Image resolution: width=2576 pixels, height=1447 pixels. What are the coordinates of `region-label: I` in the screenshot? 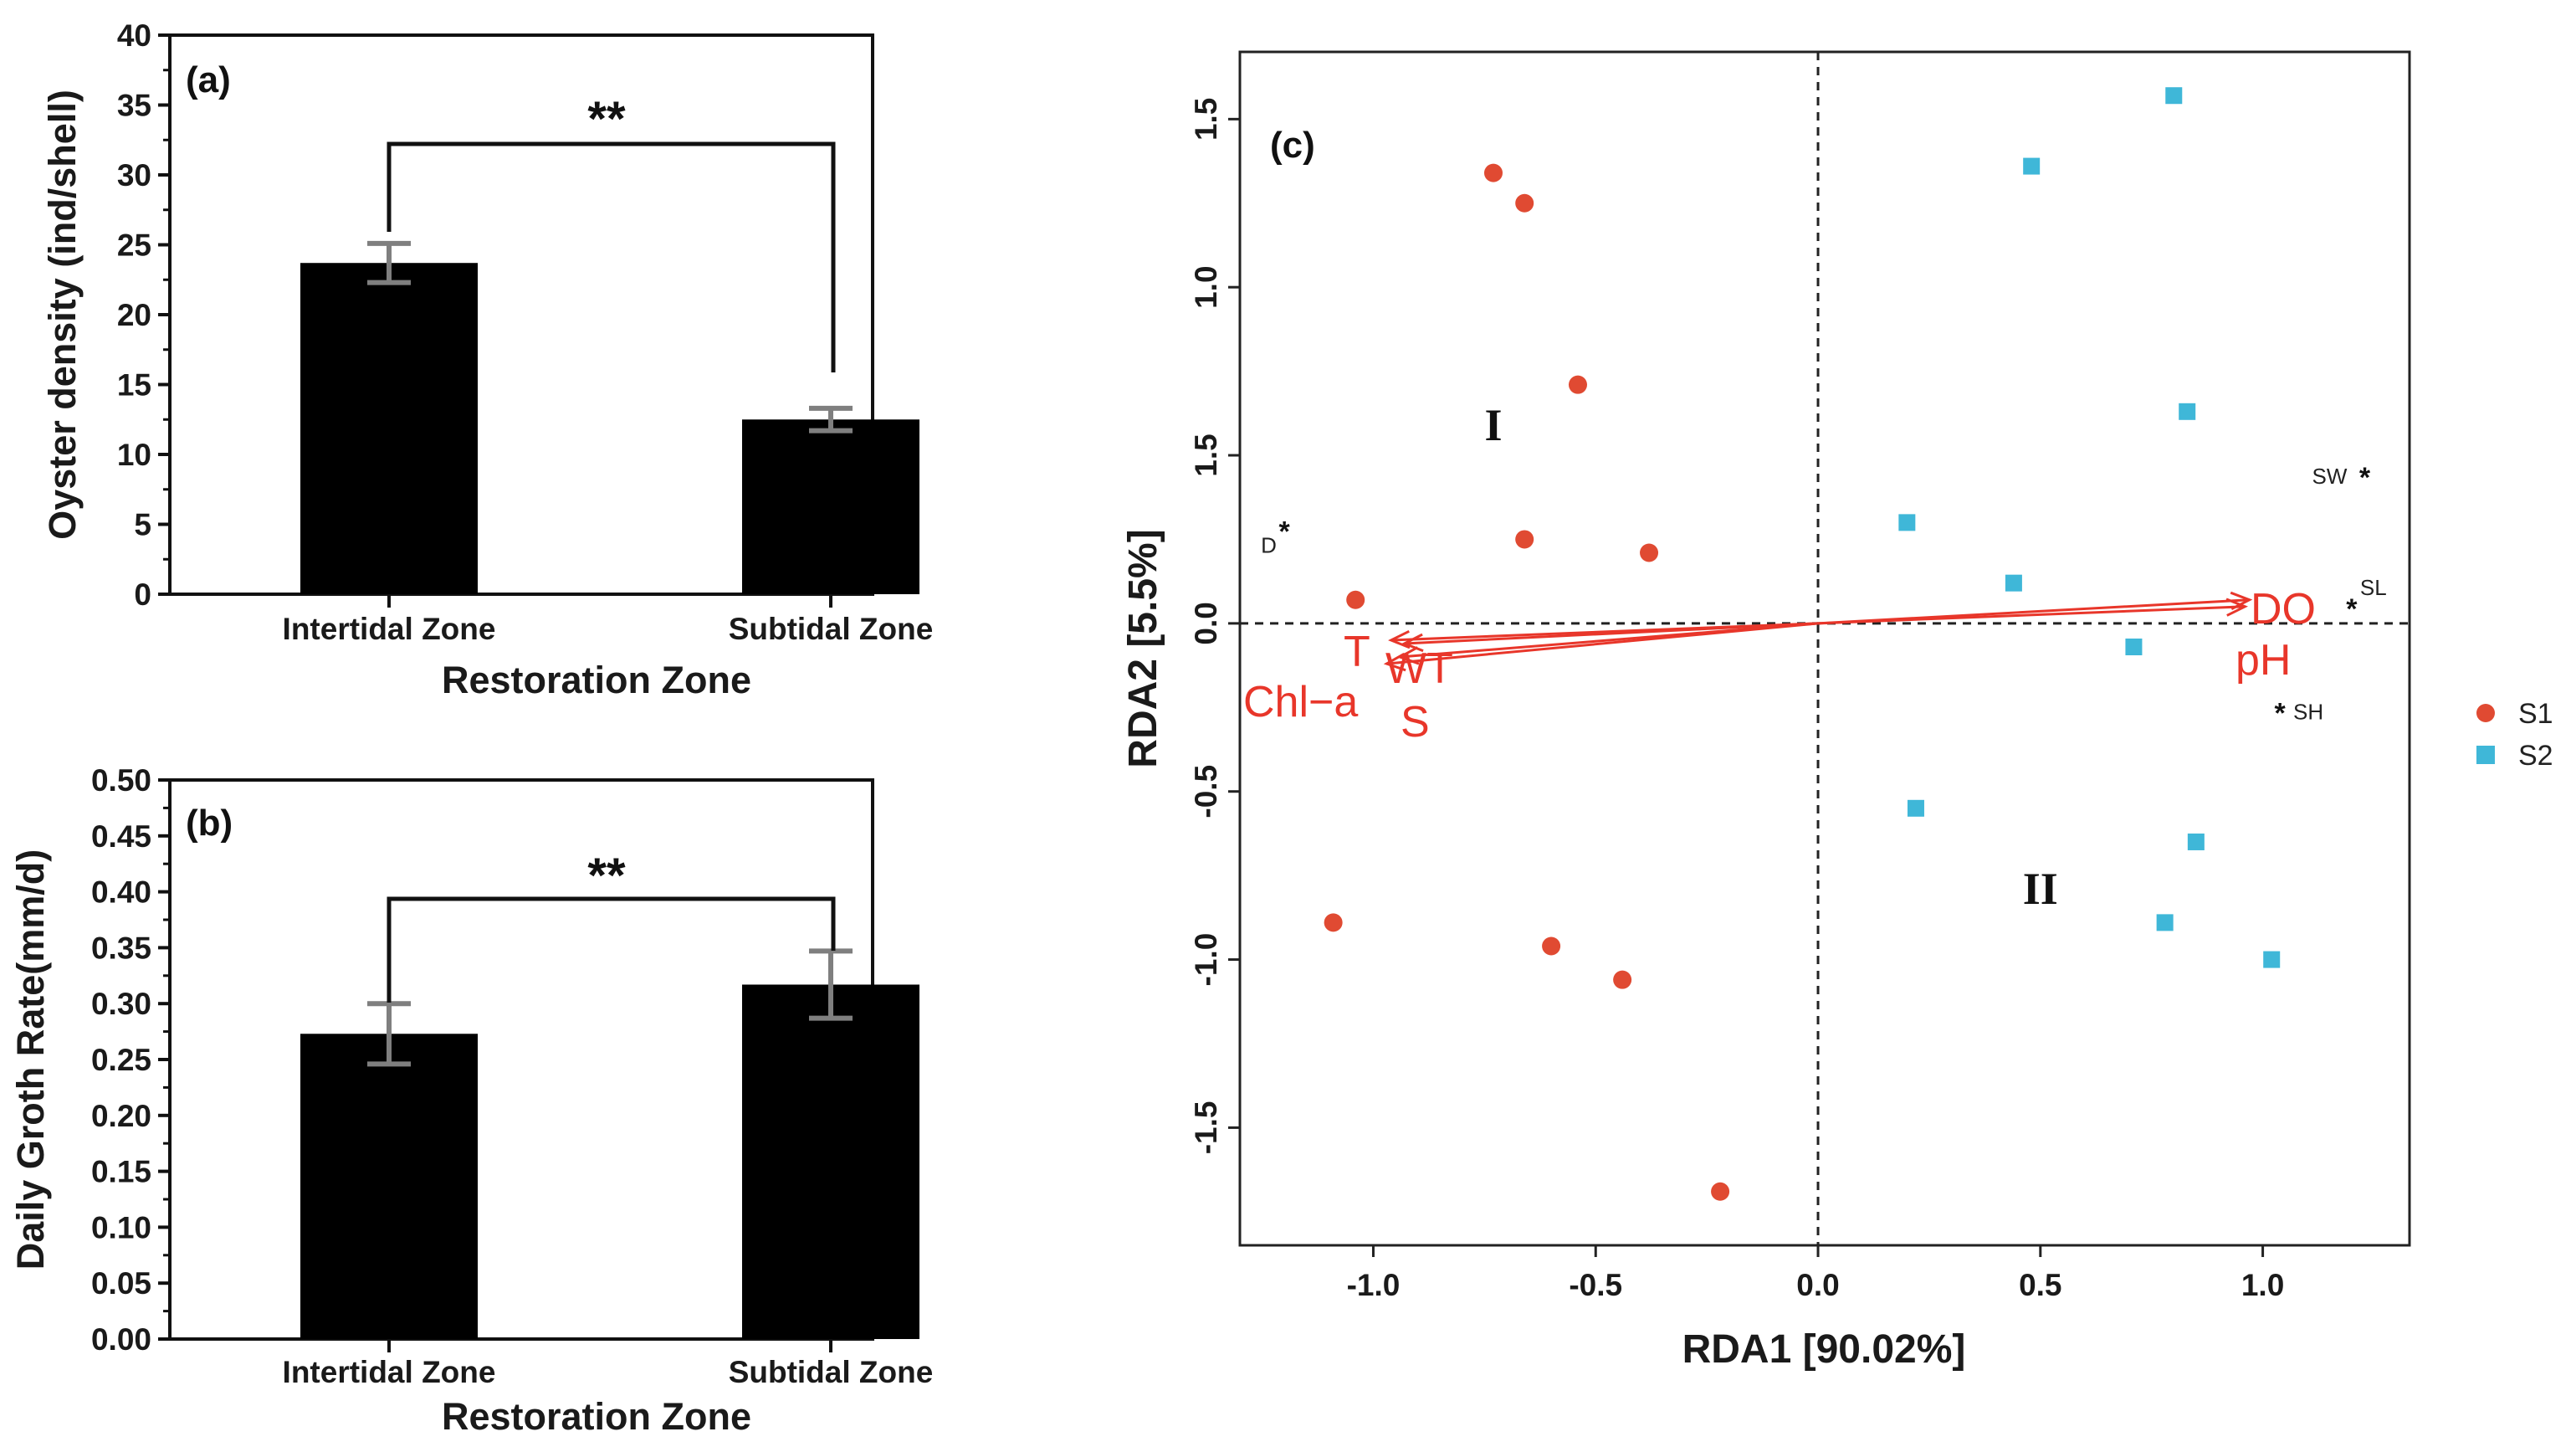 It's located at (1493, 425).